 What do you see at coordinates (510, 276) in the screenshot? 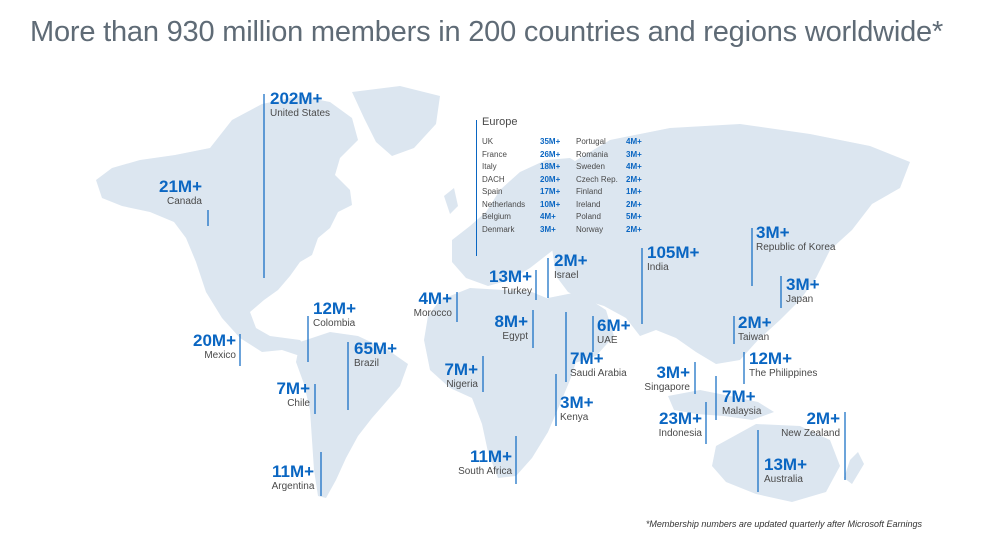
I see `count-turkey: 13M+` at bounding box center [510, 276].